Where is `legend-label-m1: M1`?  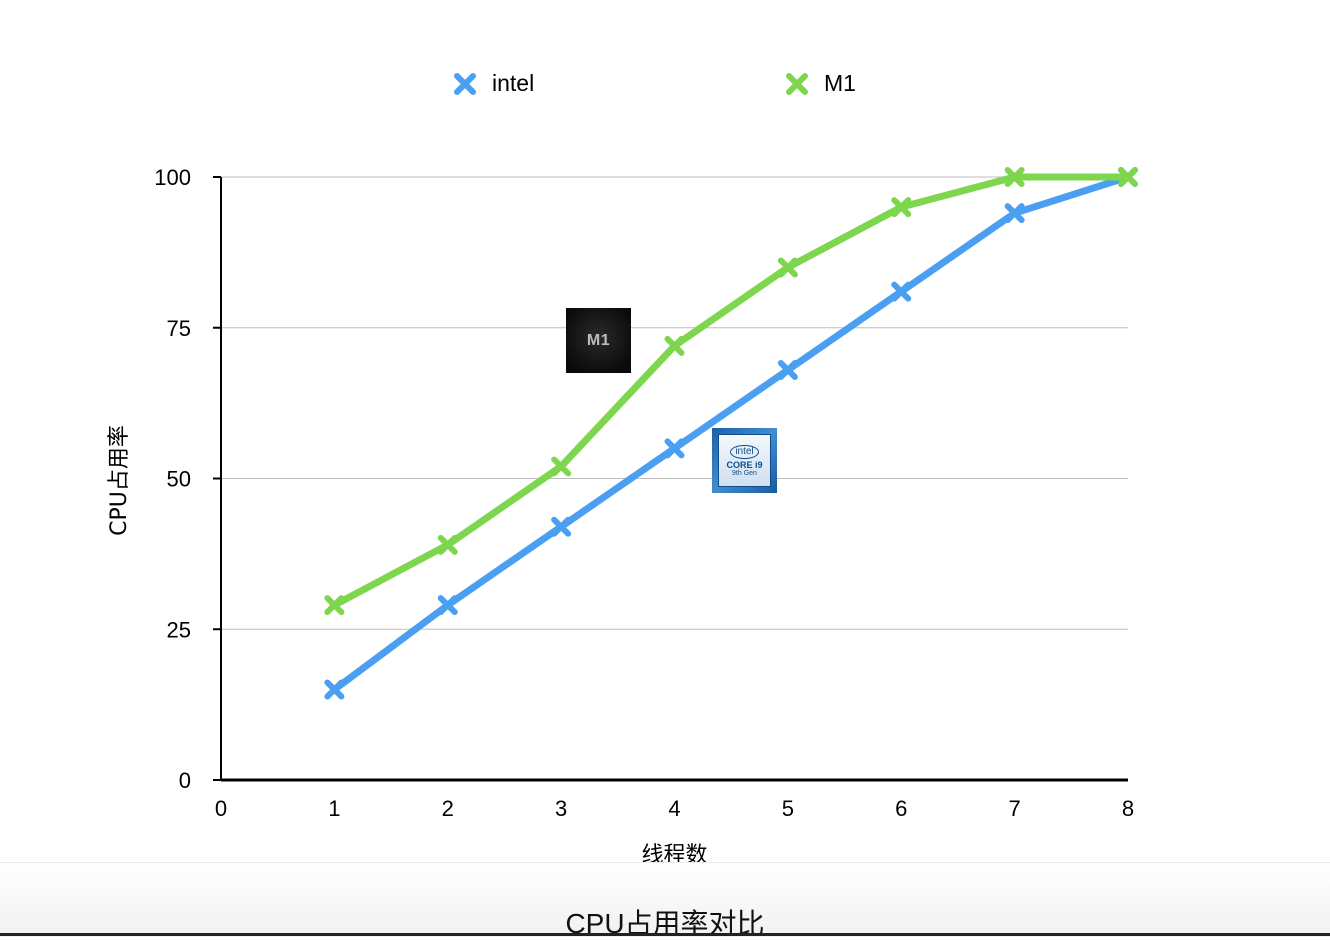
legend-label-m1: M1 is located at coordinates (840, 83).